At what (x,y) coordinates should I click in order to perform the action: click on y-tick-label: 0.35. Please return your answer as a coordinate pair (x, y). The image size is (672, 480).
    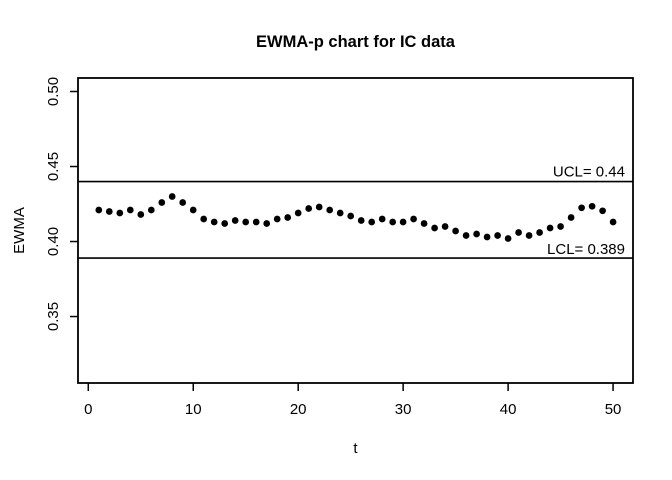
    Looking at the image, I should click on (53, 316).